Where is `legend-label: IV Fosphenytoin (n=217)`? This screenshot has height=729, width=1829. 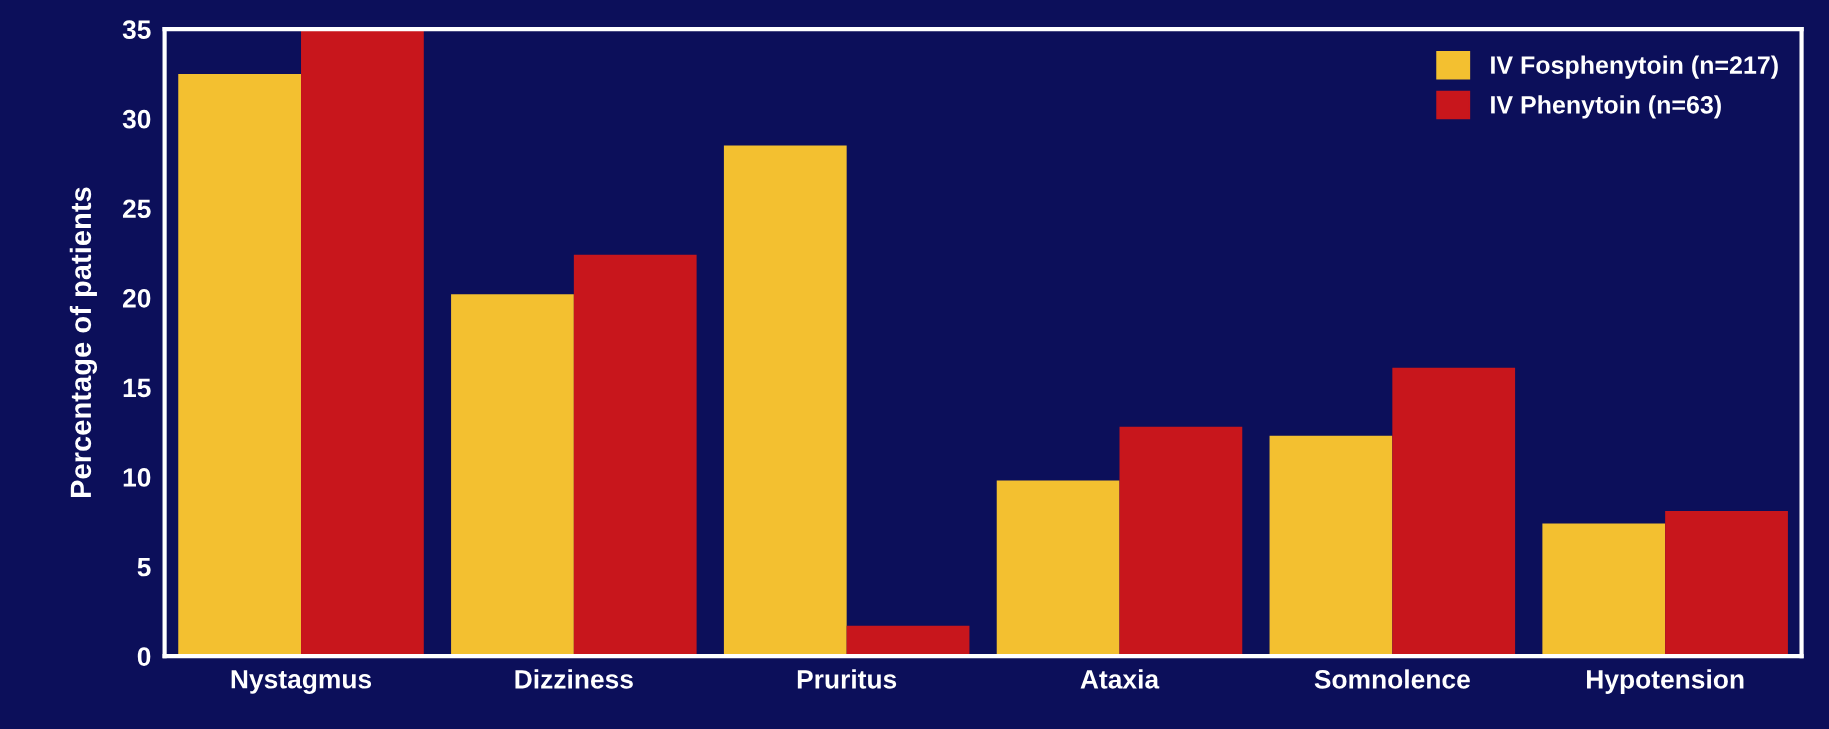 legend-label: IV Fosphenytoin (n=217) is located at coordinates (1634, 67).